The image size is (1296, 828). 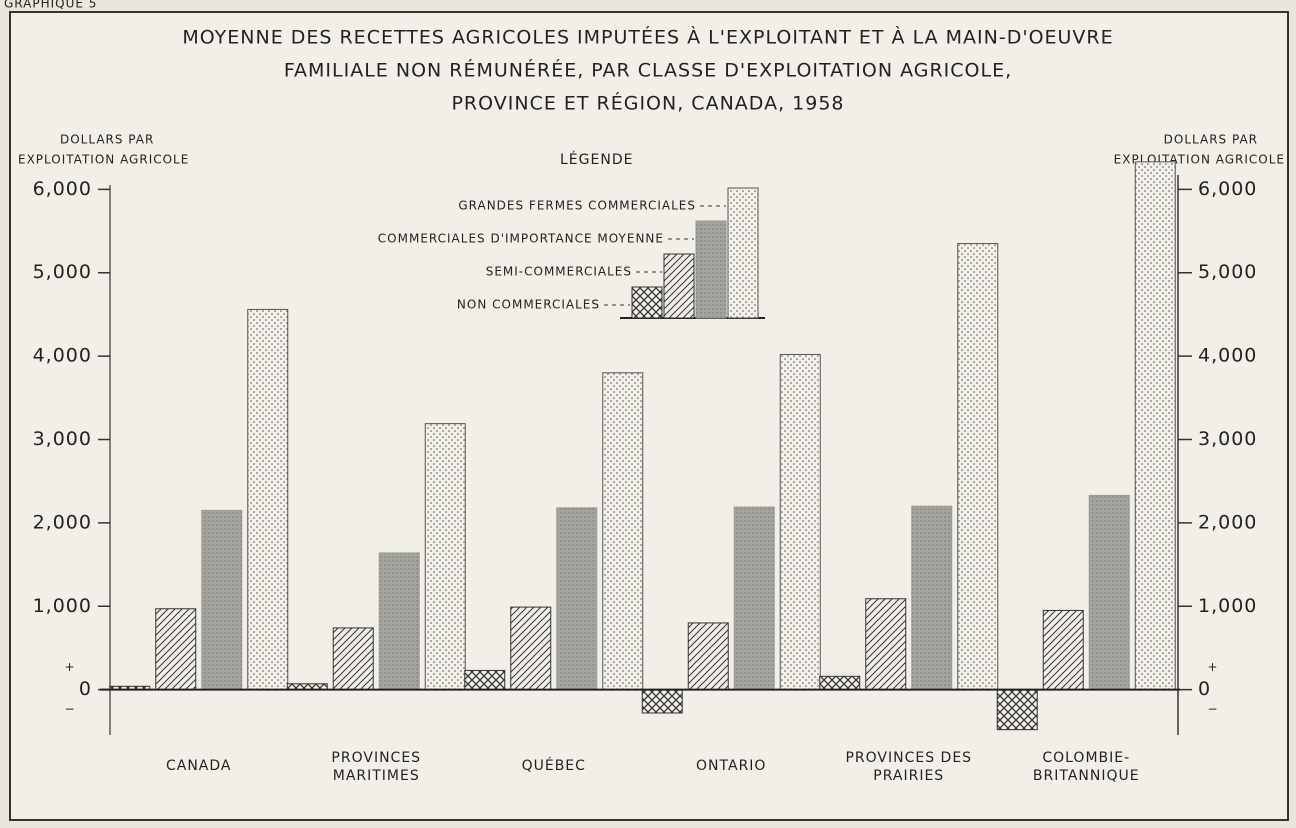 What do you see at coordinates (62, 272) in the screenshot?
I see `y-tick-label: 5,000` at bounding box center [62, 272].